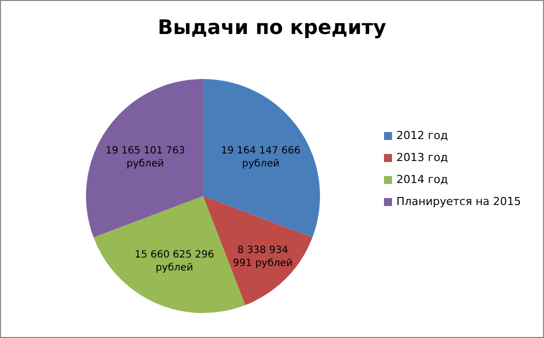 Image resolution: width=544 pixels, height=338 pixels. What do you see at coordinates (458, 201) in the screenshot?
I see `legend-label: Планируется на 2015` at bounding box center [458, 201].